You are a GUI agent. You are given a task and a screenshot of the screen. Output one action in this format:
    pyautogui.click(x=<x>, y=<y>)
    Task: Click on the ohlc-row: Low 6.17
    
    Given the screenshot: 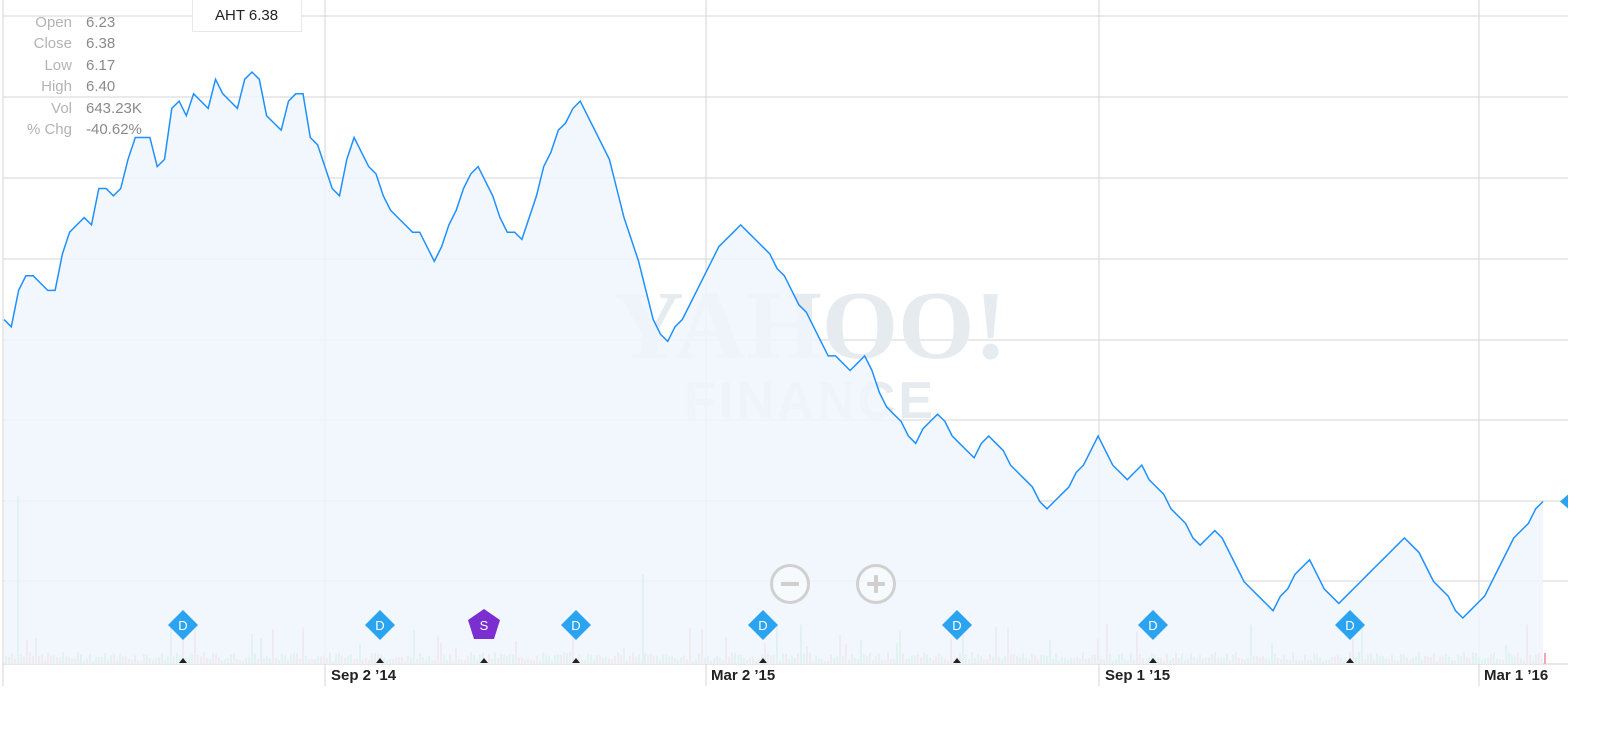 What is the action you would take?
    pyautogui.click(x=75, y=65)
    